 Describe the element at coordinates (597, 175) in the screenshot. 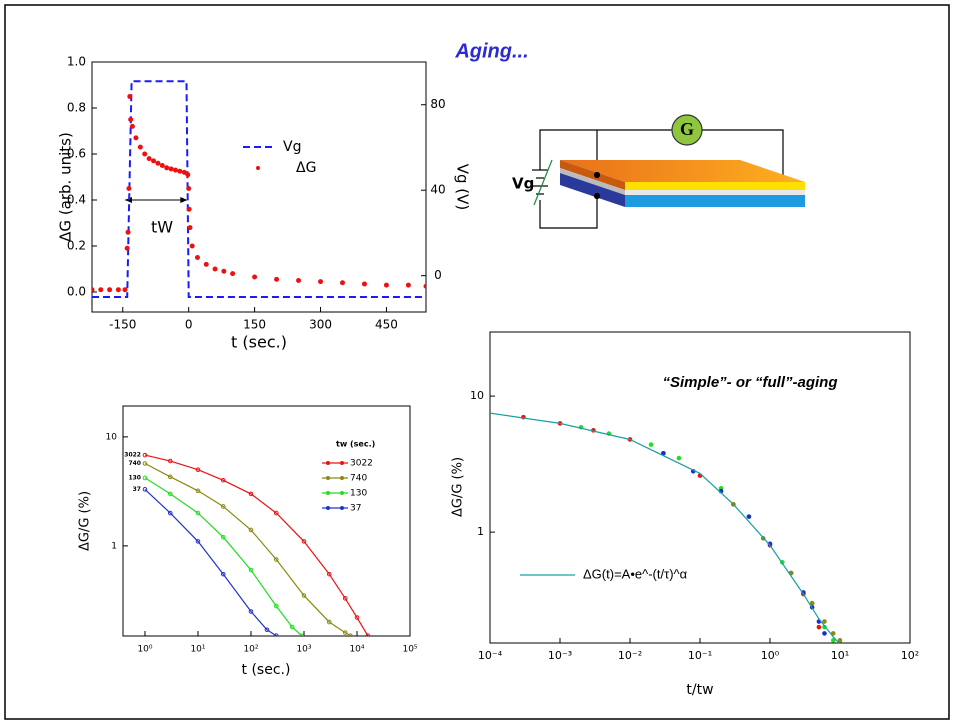

I see `contact` at that location.